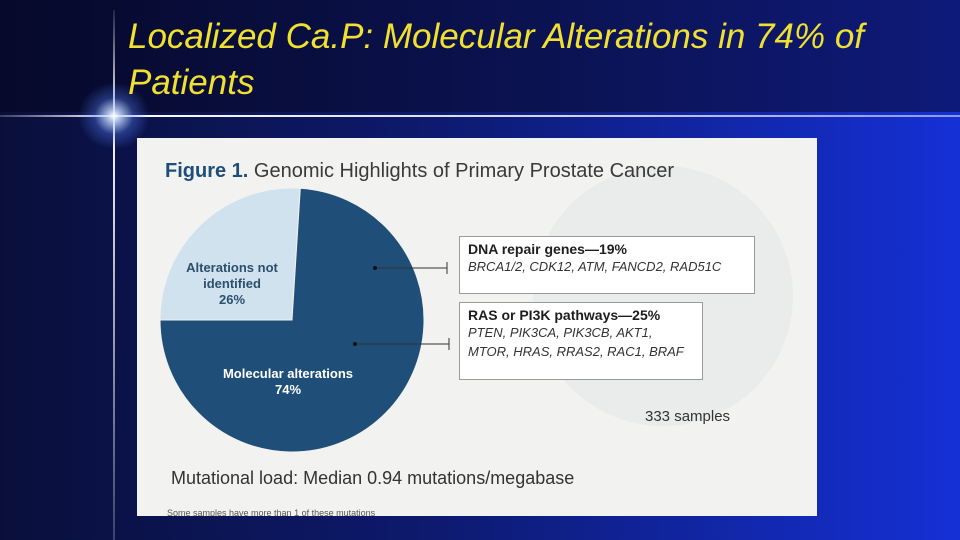 The image size is (960, 540). Describe the element at coordinates (688, 416) in the screenshot. I see `sample-count: 333 samples` at that location.